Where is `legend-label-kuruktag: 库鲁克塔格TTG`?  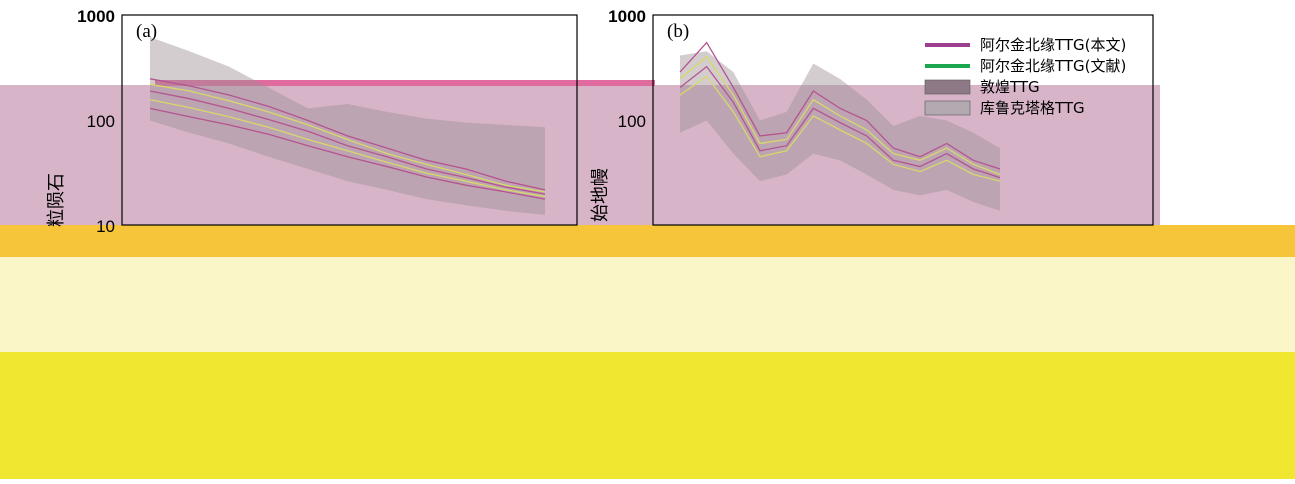 legend-label-kuruktag: 库鲁克塔格TTG is located at coordinates (1032, 108).